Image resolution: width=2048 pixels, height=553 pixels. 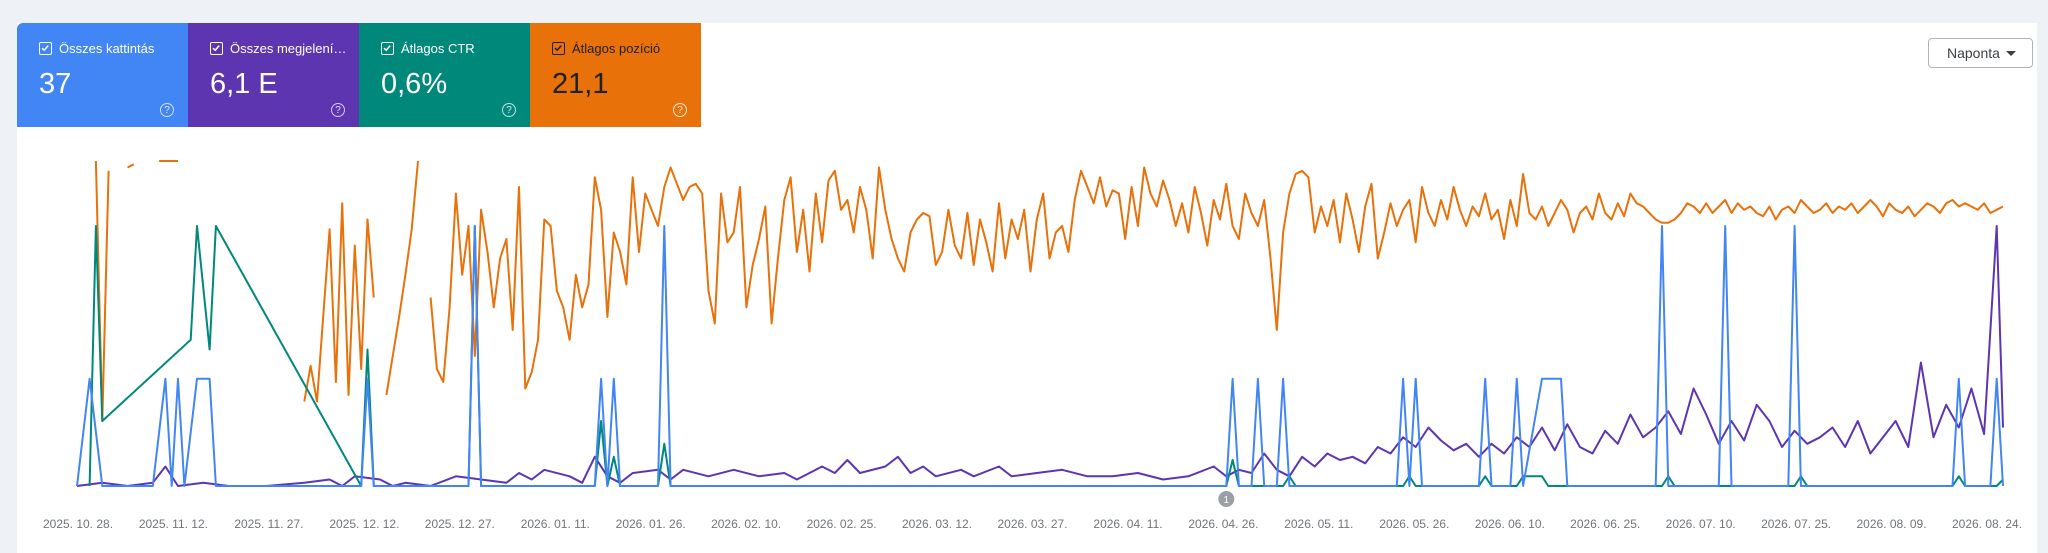 I want to click on annotation-icon, so click(x=1226, y=499).